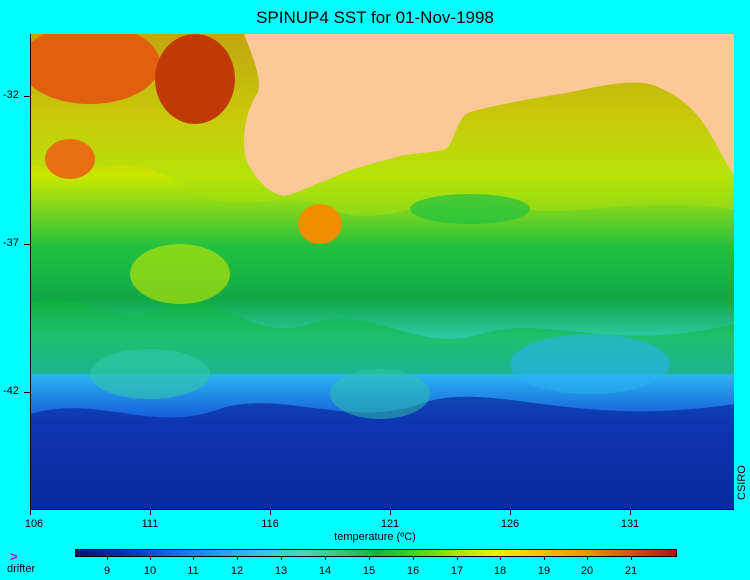 Image resolution: width=750 pixels, height=580 pixels. Describe the element at coordinates (631, 571) in the screenshot. I see `colorbar-tick-label: 21` at that location.